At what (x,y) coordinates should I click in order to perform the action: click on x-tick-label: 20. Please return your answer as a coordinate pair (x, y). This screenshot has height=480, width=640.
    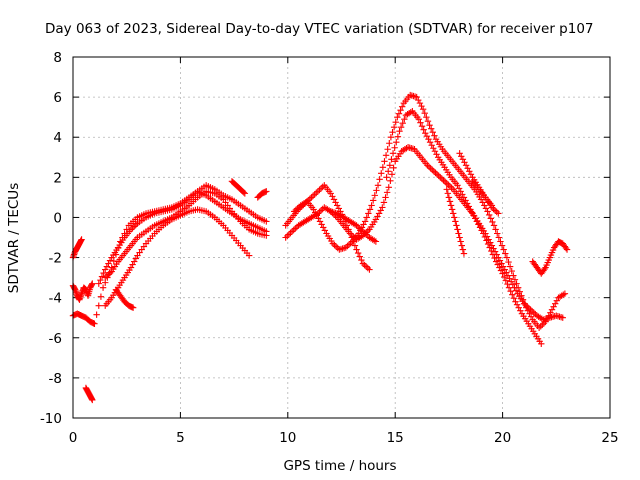
    Looking at the image, I should click on (502, 438).